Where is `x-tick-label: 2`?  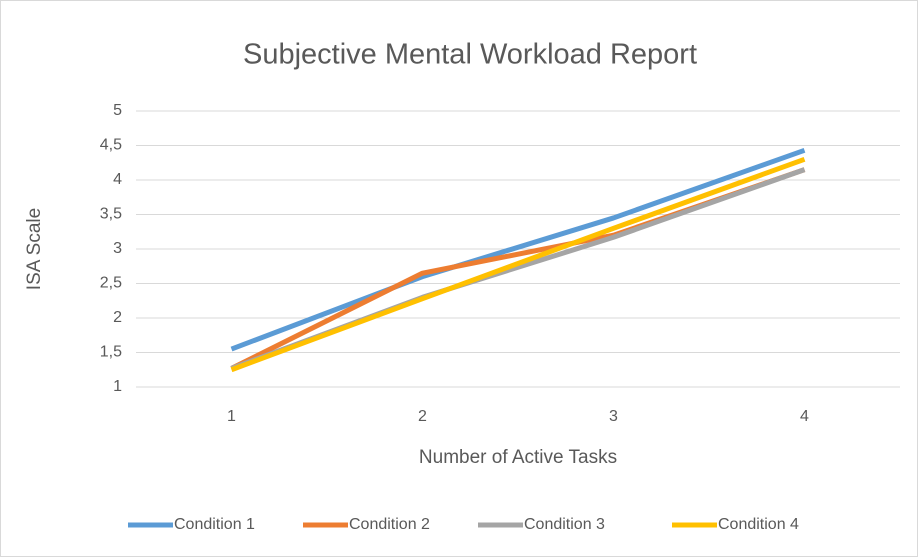 x-tick-label: 2 is located at coordinates (422, 416).